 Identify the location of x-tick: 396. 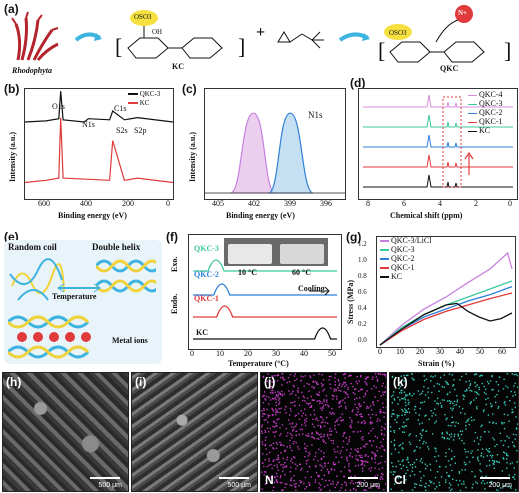
(326, 203).